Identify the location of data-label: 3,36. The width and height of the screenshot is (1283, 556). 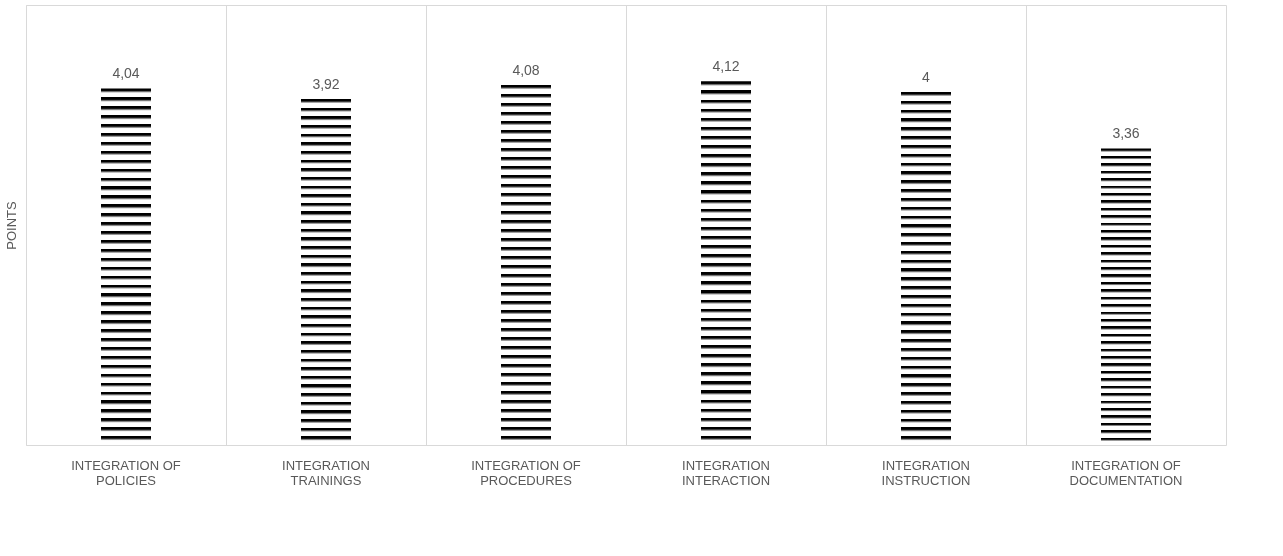
(1126, 133).